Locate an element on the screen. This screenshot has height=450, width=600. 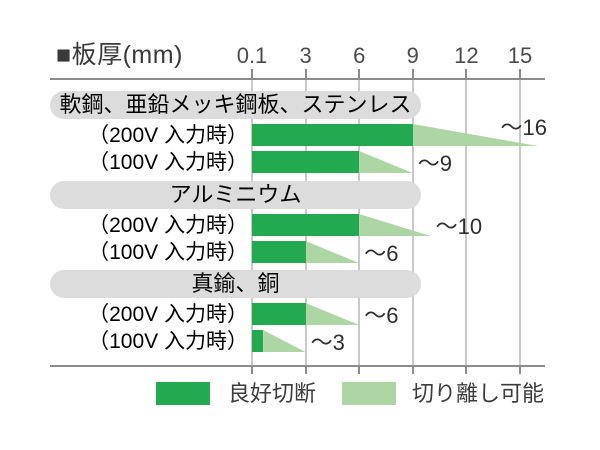
axis-tick-label: 12 is located at coordinates (466, 55).